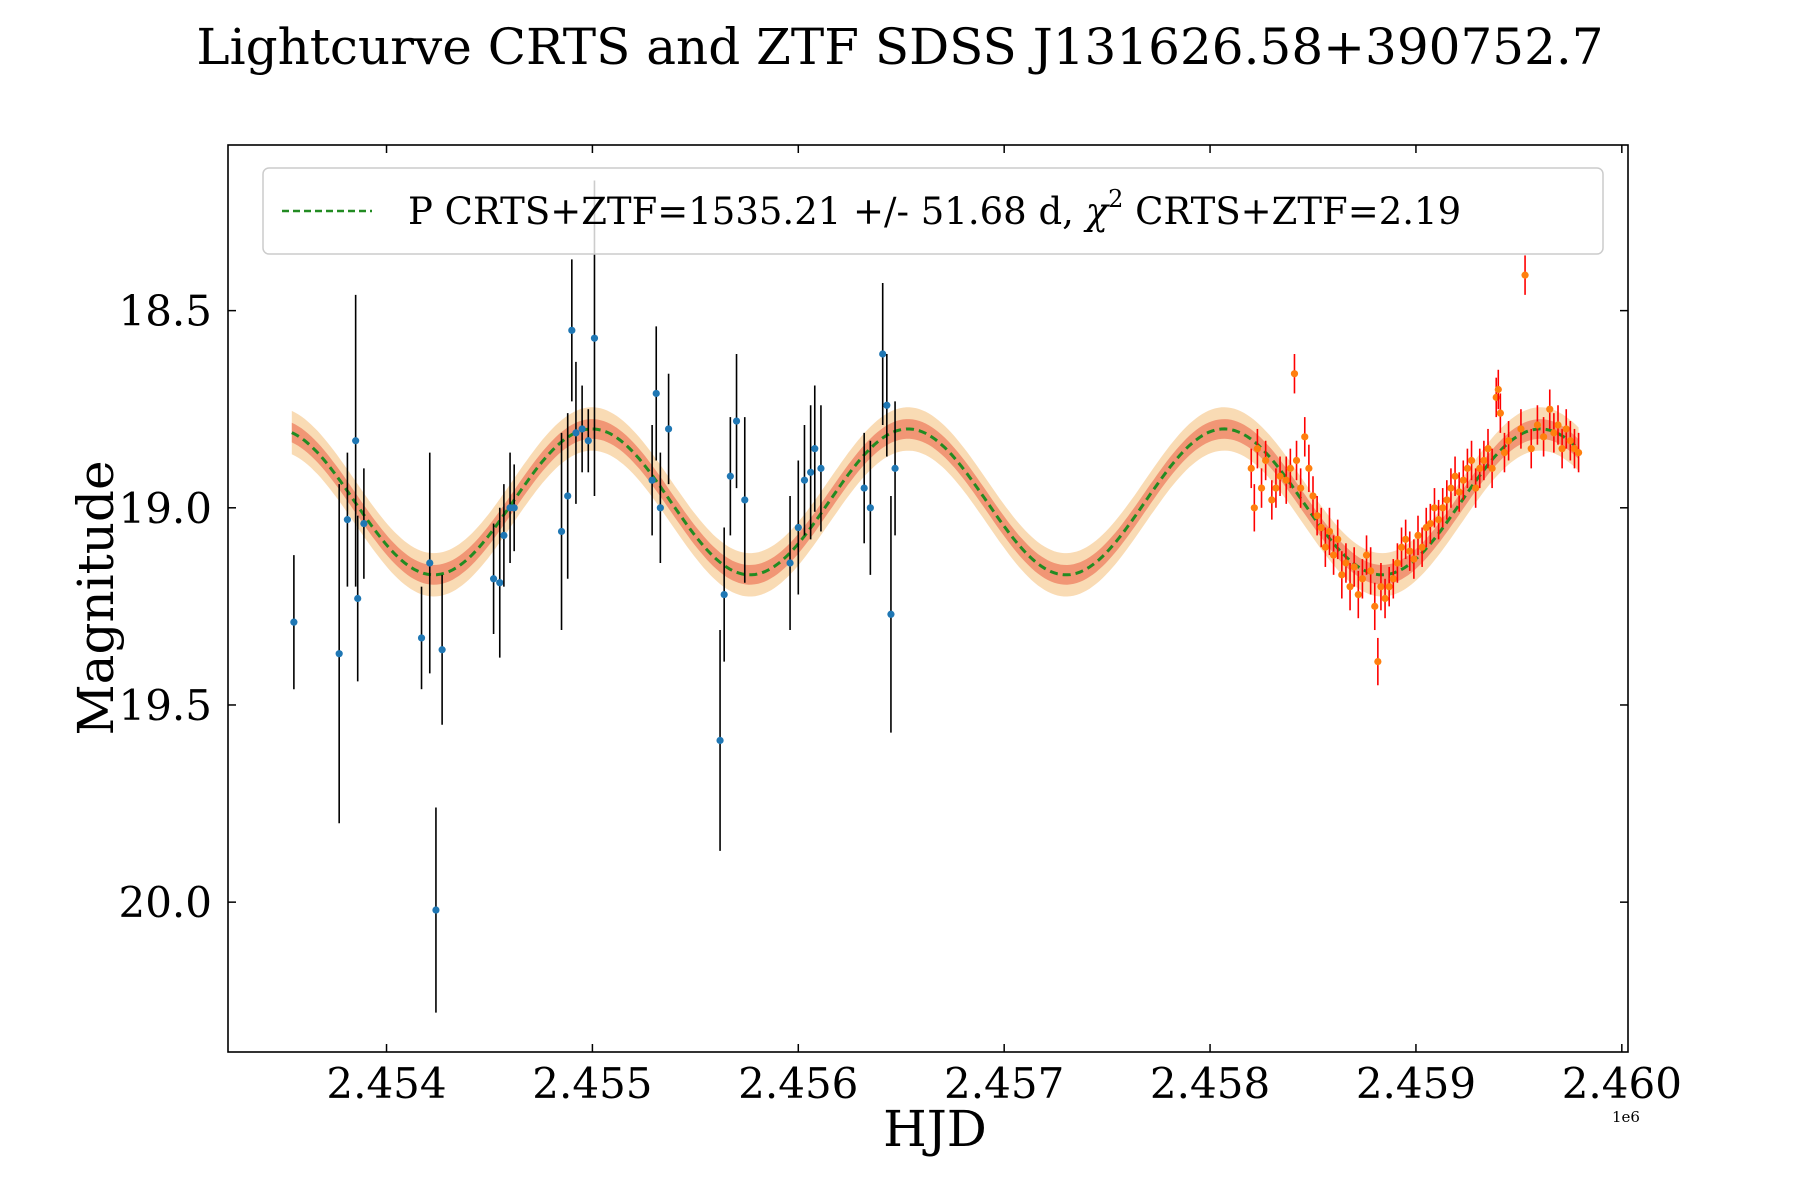  I want to click on x-tick-label: 2.460, so click(1622, 1083).